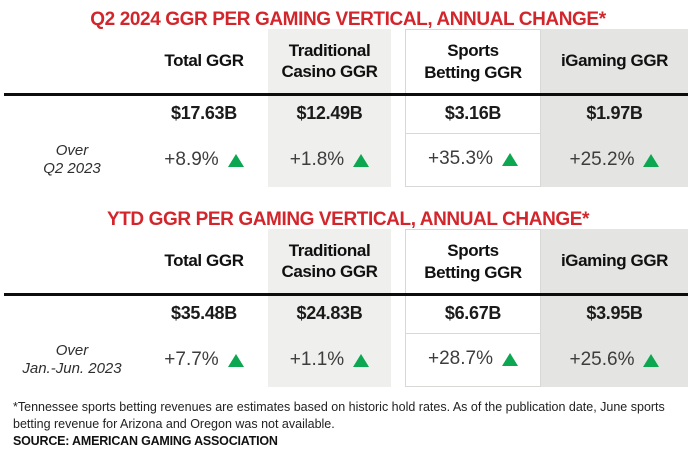 The image size is (696, 462). What do you see at coordinates (614, 160) in the screenshot?
I see `ggr-change: +25.2%` at bounding box center [614, 160].